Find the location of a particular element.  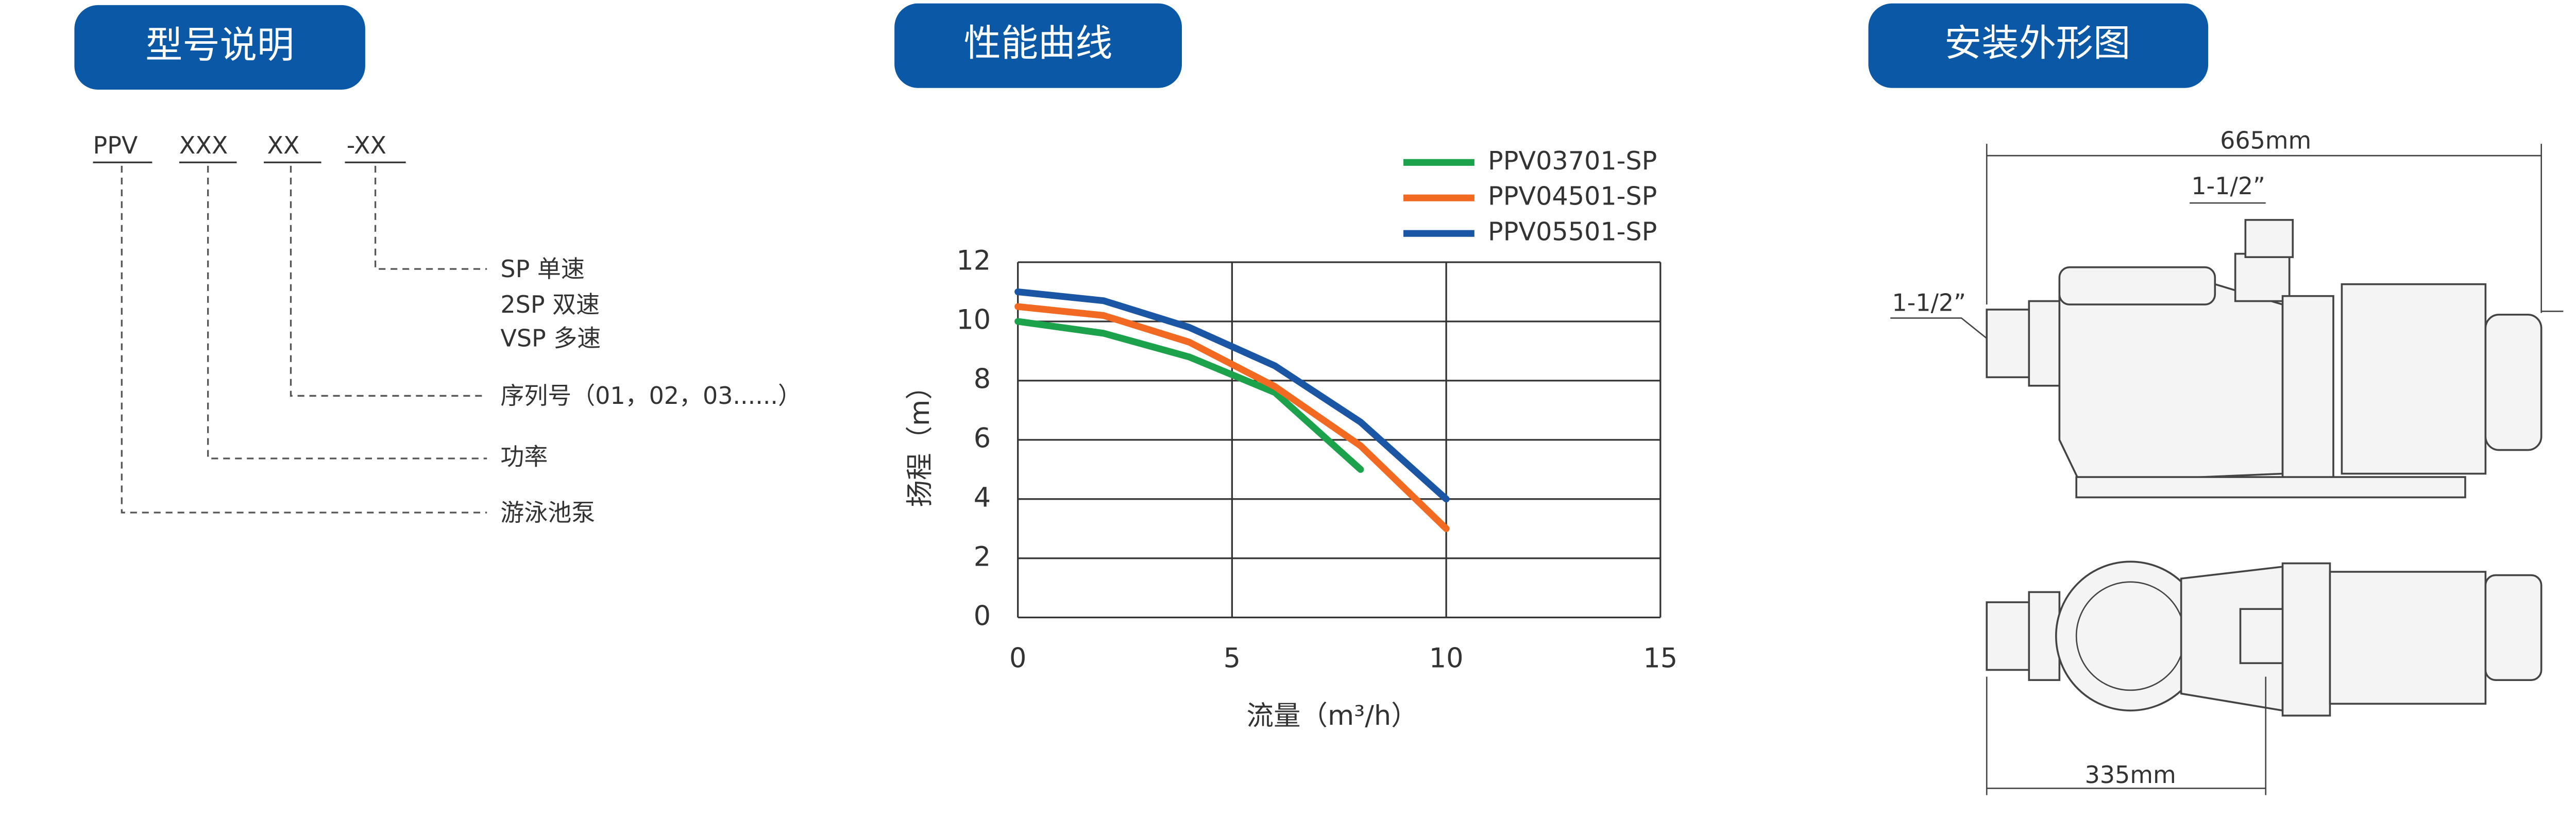

section-title: 安装外形图 is located at coordinates (2037, 43).